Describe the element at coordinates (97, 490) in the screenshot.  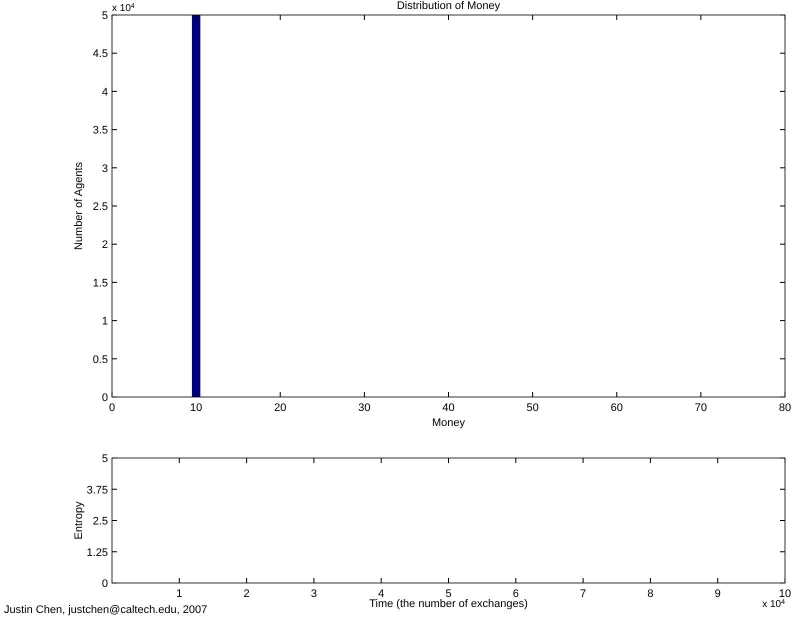
I see `y-tick-label: 3.75` at that location.